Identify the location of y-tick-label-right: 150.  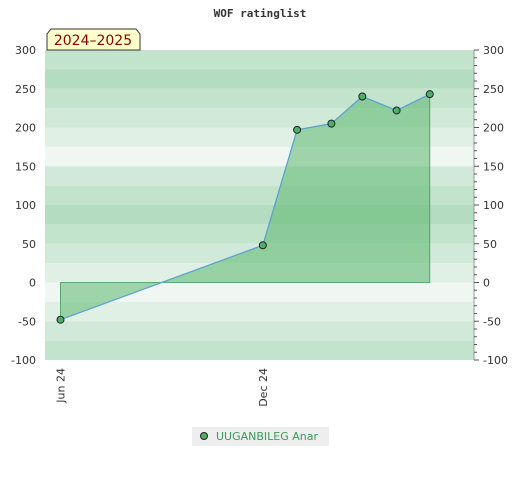
(493, 166).